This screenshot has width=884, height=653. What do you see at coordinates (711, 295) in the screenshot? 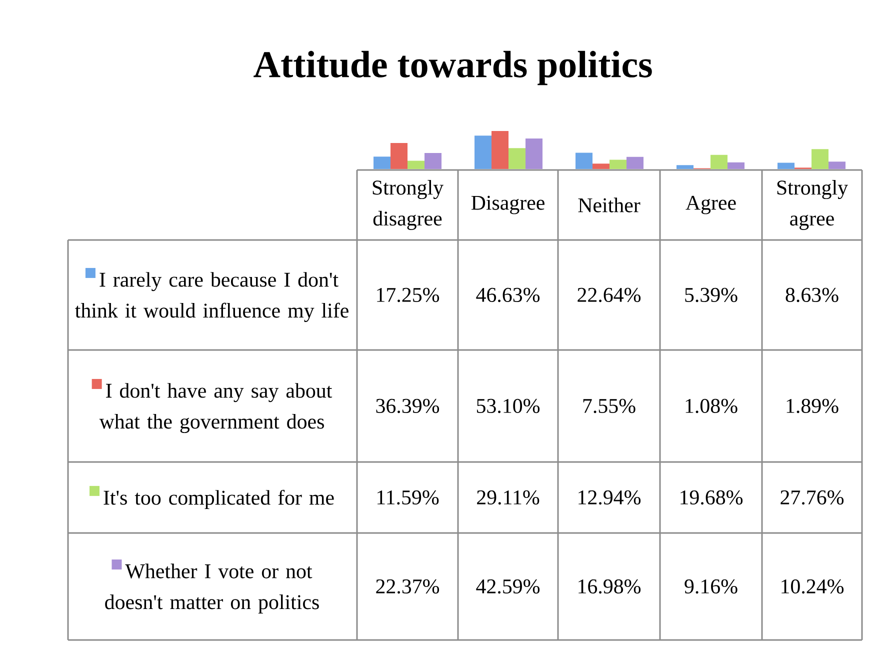
I see `data-label: 5.39%` at bounding box center [711, 295].